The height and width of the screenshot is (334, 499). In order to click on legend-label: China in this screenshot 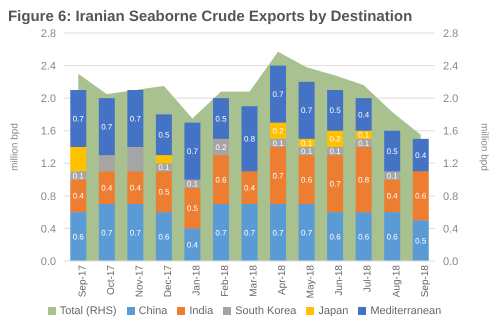, I will do `click(153, 311)`.